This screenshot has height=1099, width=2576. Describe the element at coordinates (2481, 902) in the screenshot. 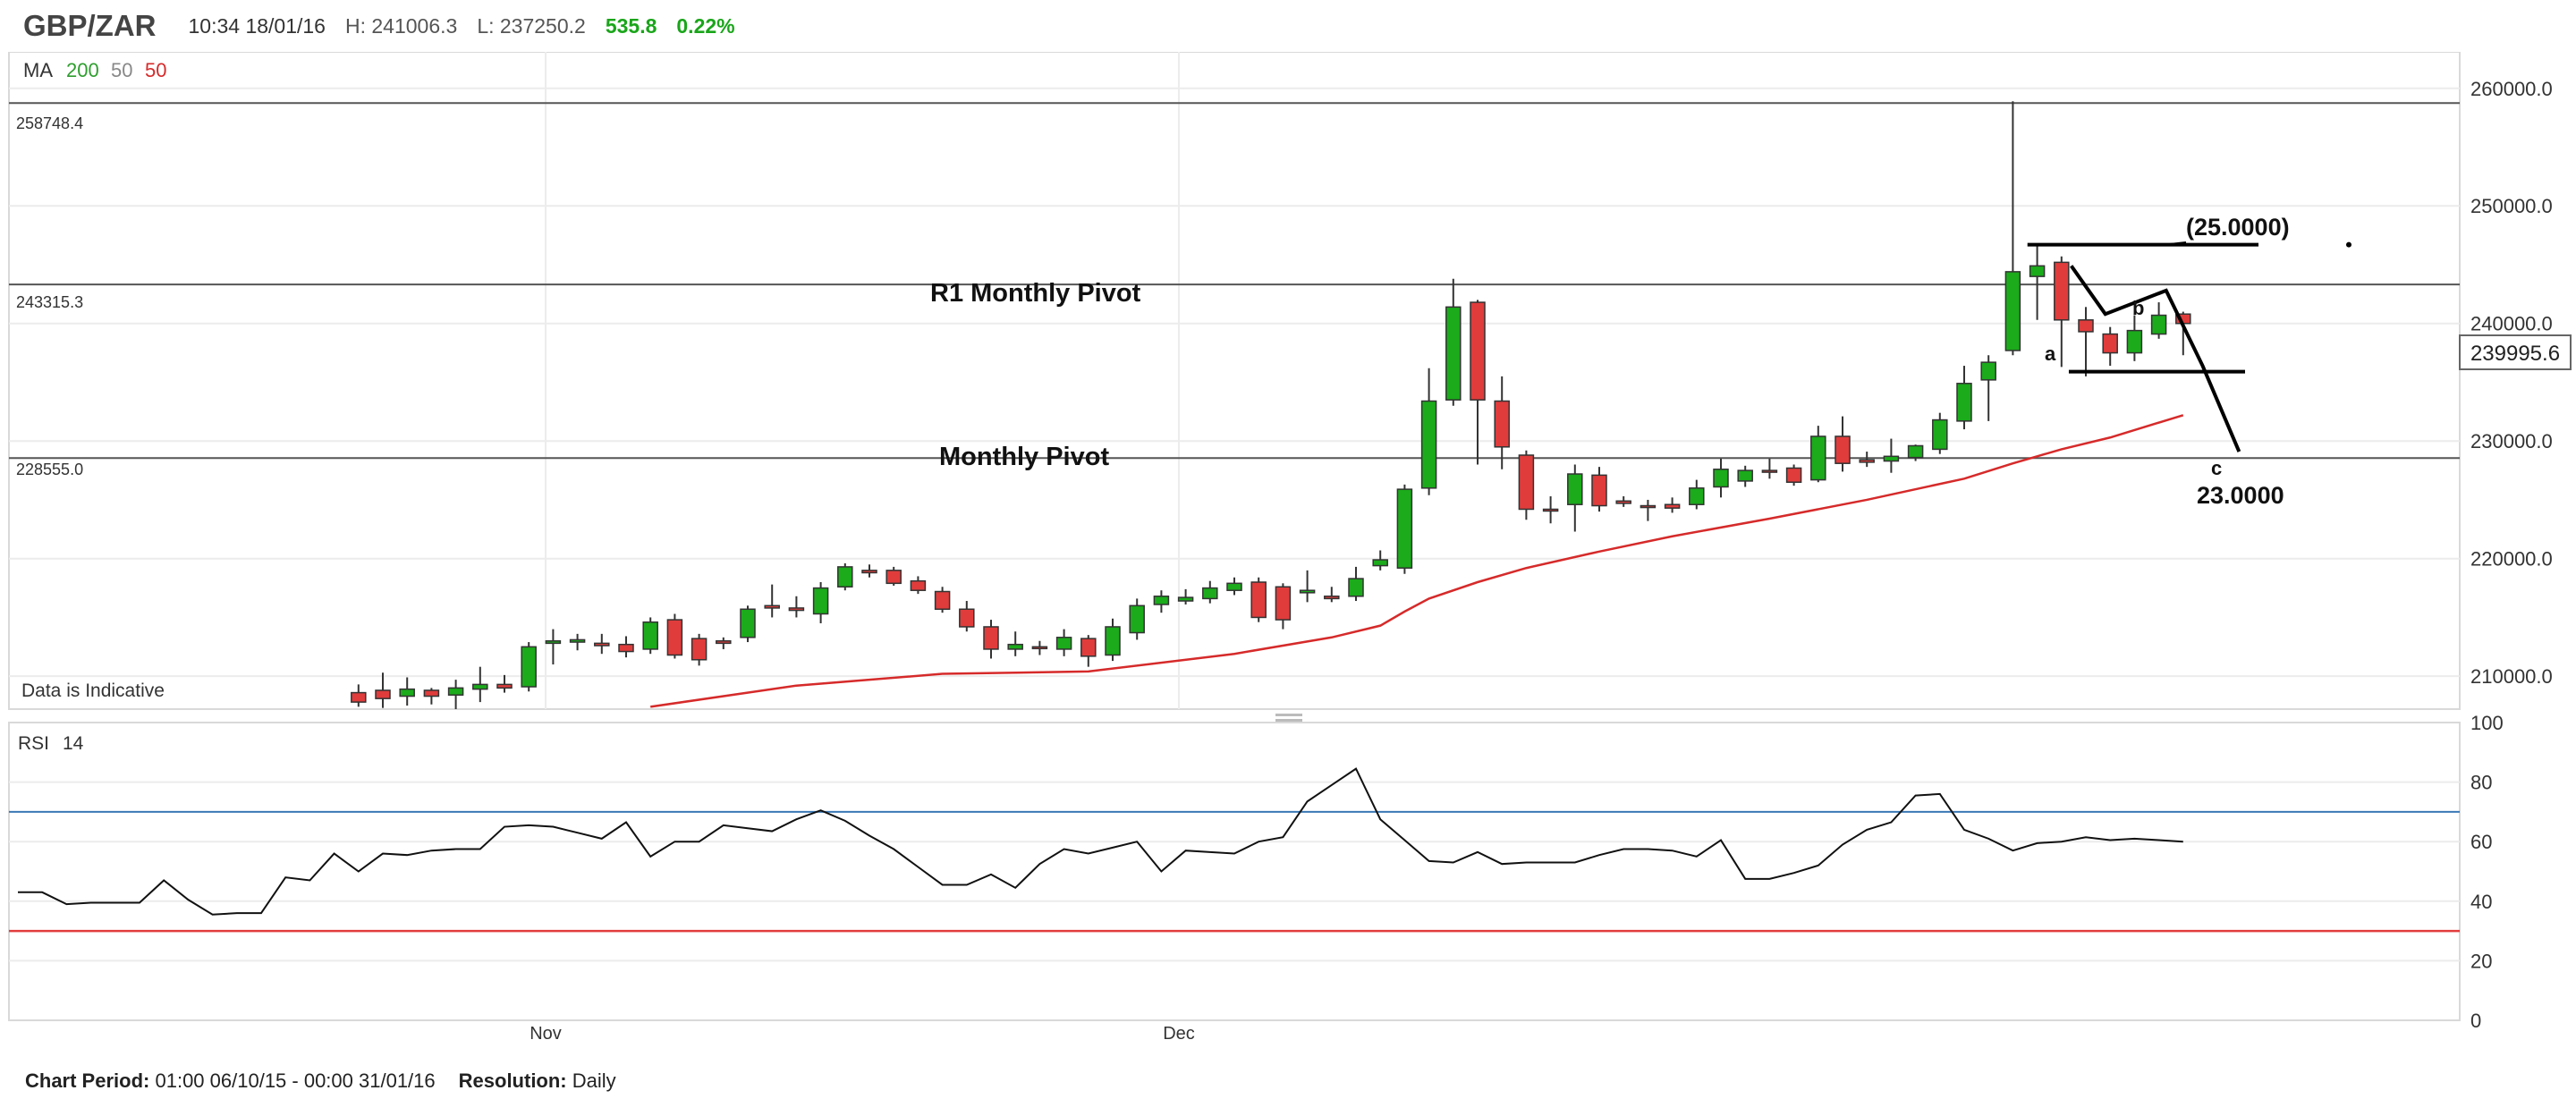

I see `rsi-y-tick-40: 40` at that location.